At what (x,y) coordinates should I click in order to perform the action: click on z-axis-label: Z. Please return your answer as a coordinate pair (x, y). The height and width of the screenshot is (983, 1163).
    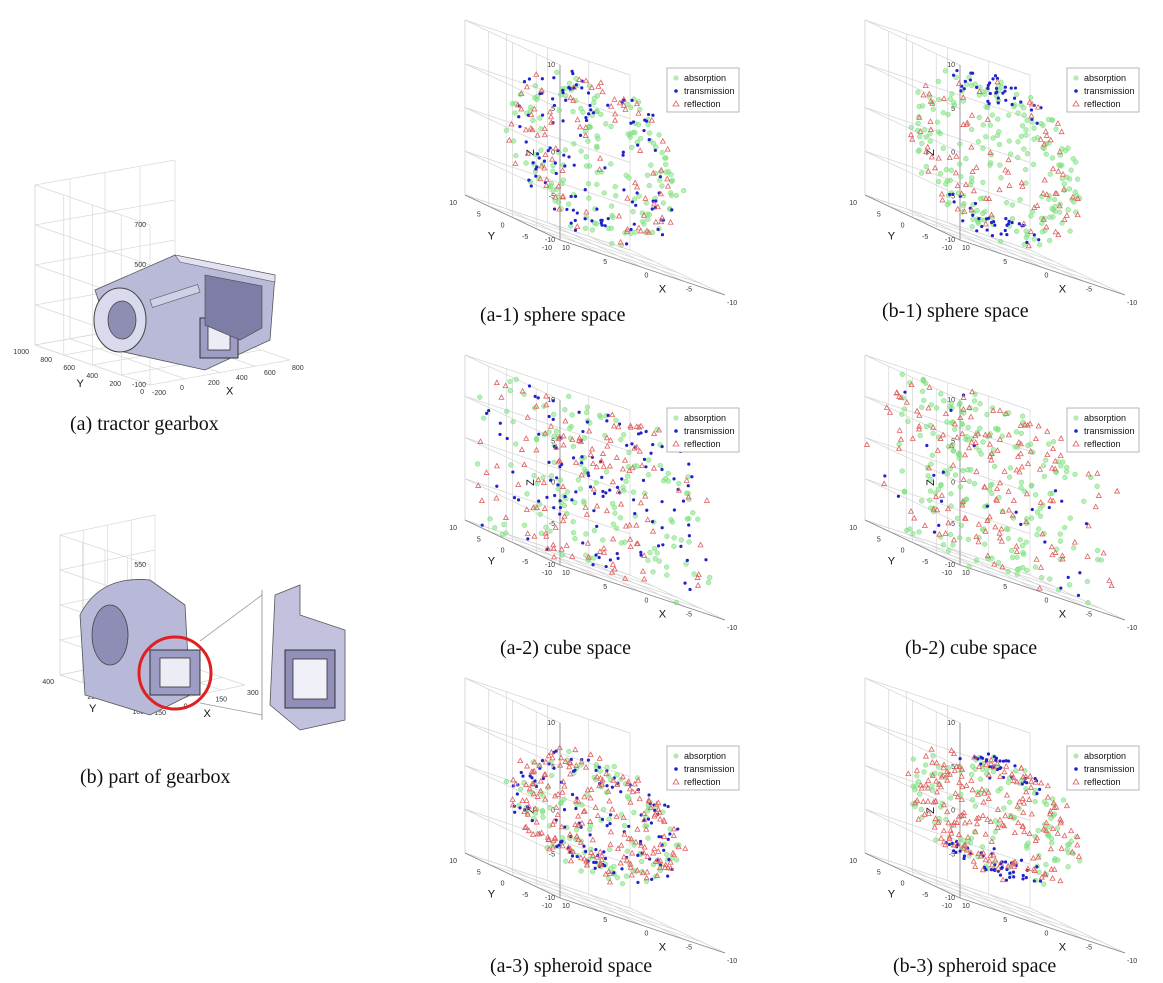
    Looking at the image, I should click on (531, 152).